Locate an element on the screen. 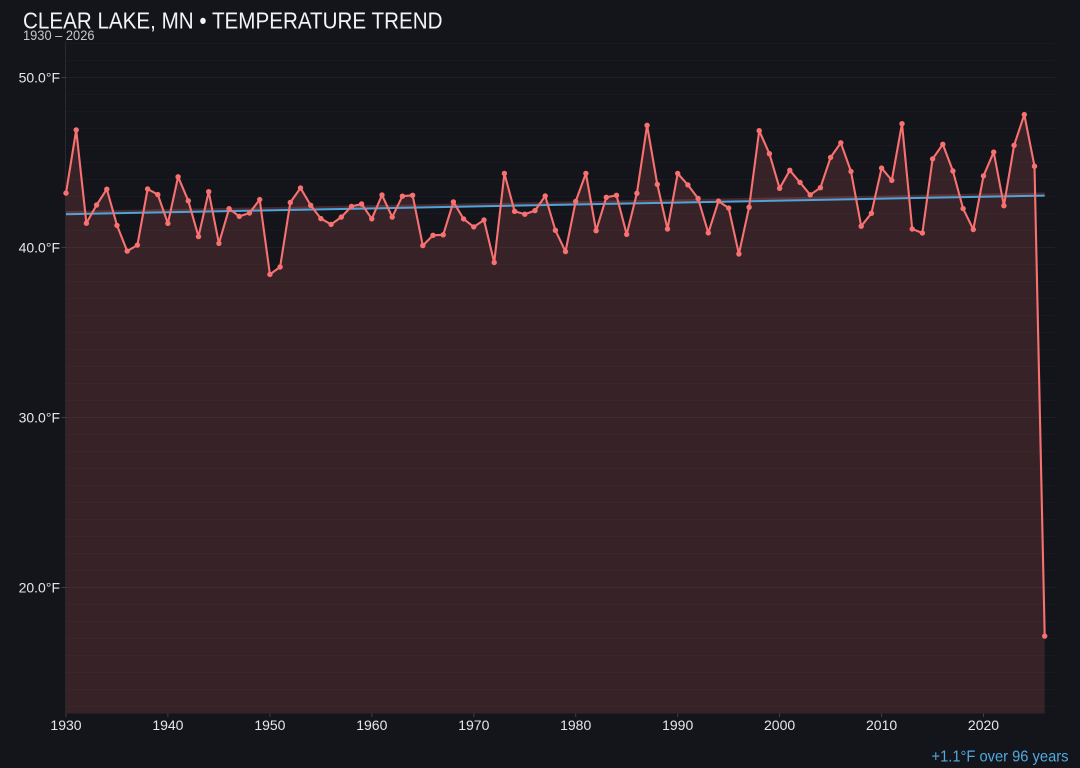  svg-text:CLEAR LAKE, MN • TEMPERATURE T: CLEAR LAKE, MN • TEMPERATURE TREND is located at coordinates (233, 21).